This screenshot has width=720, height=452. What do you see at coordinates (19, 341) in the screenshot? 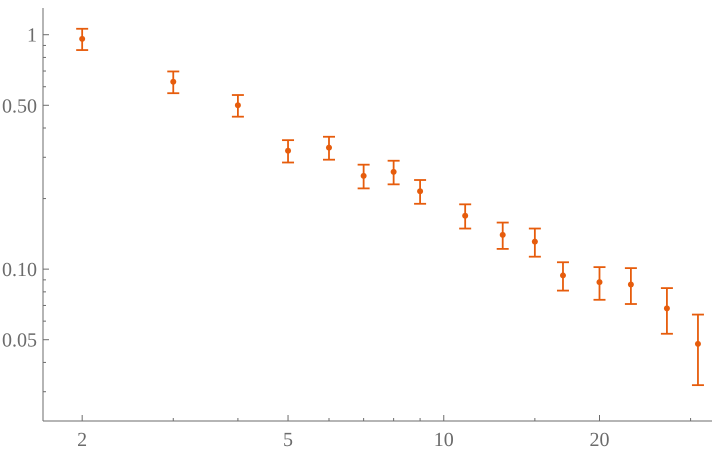
I see `y-tick-label: 0.05` at bounding box center [19, 341].